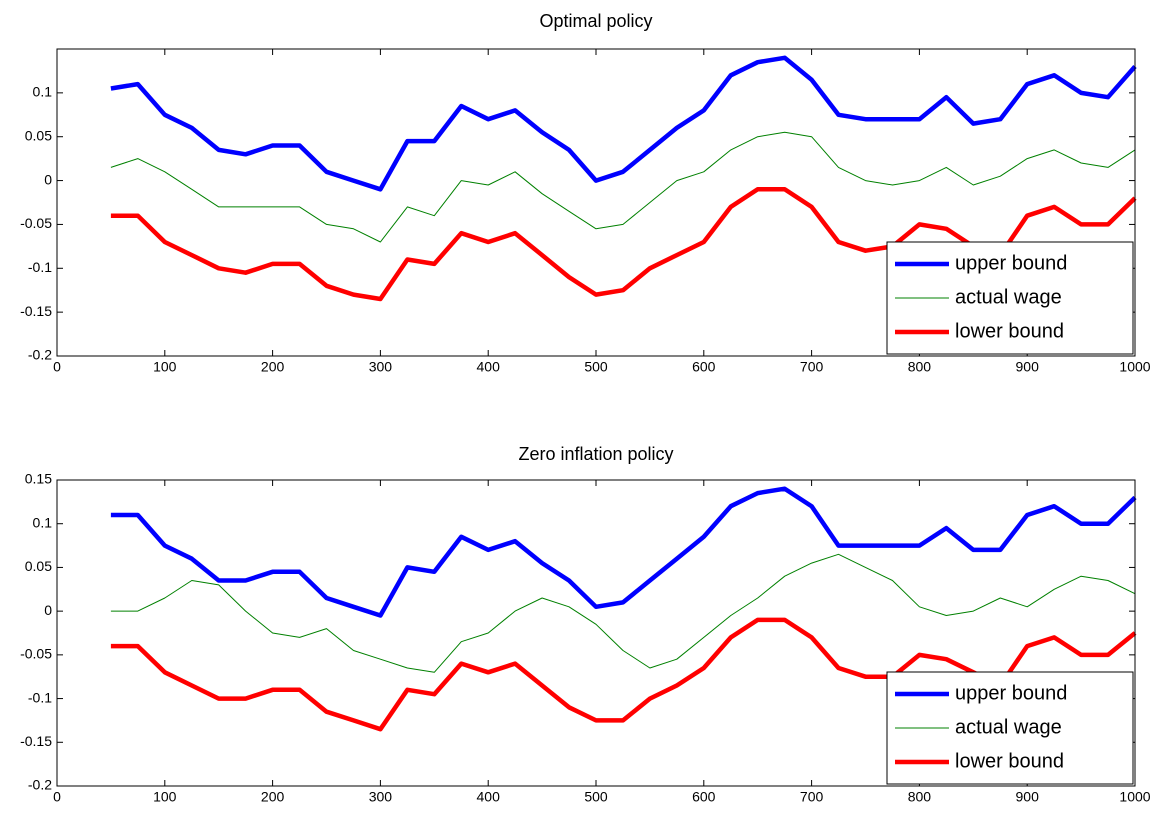  Describe the element at coordinates (595, 454) in the screenshot. I see `chart-title: Zero inflation policy` at that location.